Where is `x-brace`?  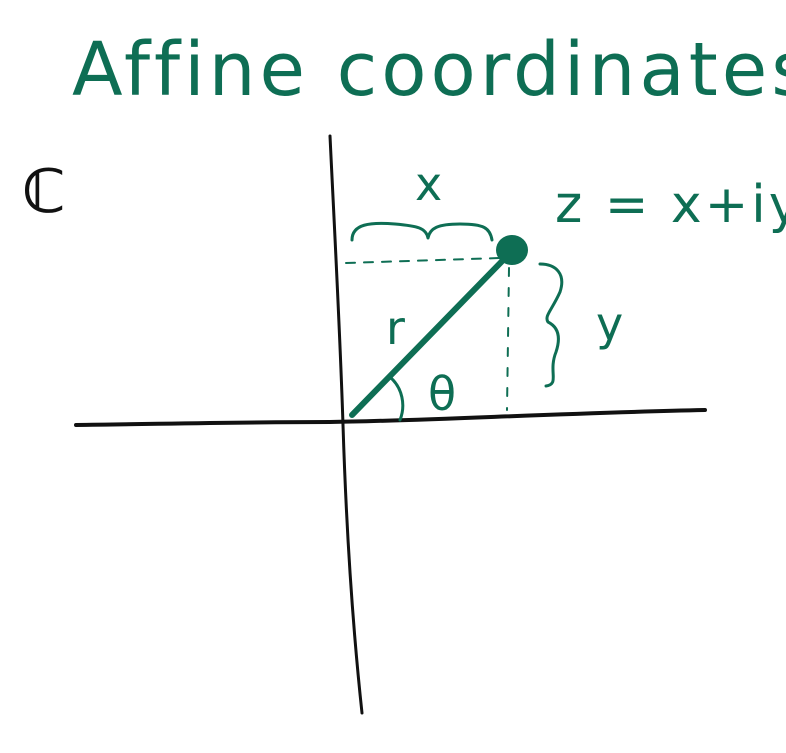
x-brace is located at coordinates (422, 231).